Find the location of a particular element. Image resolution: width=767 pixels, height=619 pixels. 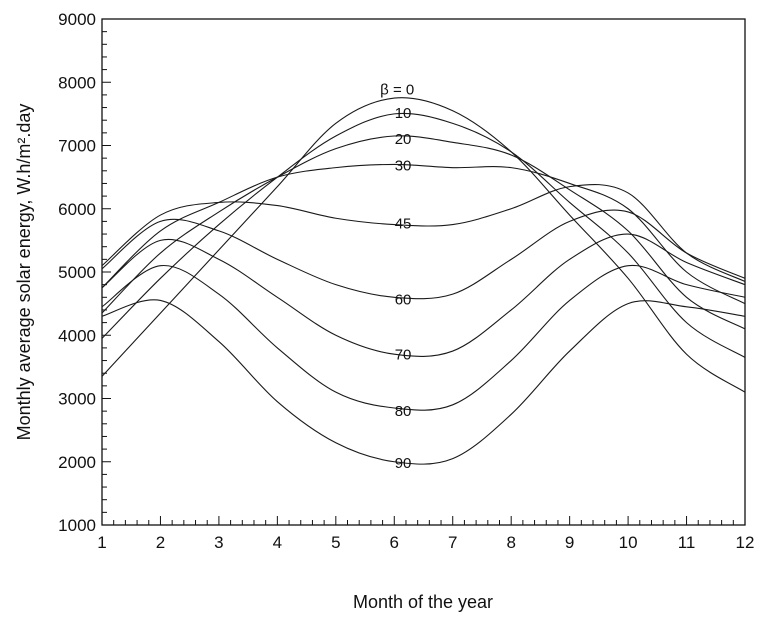

x-tick-label: 9 is located at coordinates (569, 542).